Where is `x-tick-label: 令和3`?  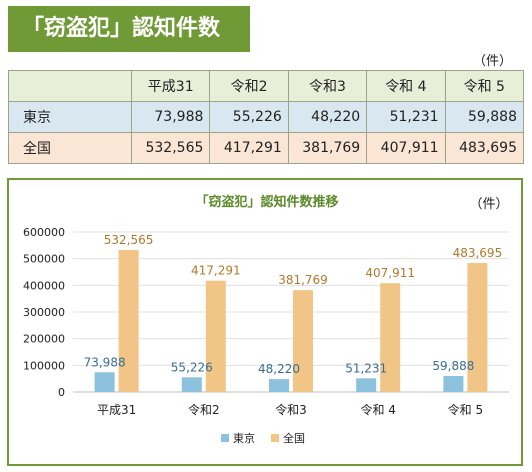 x-tick-label: 令和3 is located at coordinates (291, 409).